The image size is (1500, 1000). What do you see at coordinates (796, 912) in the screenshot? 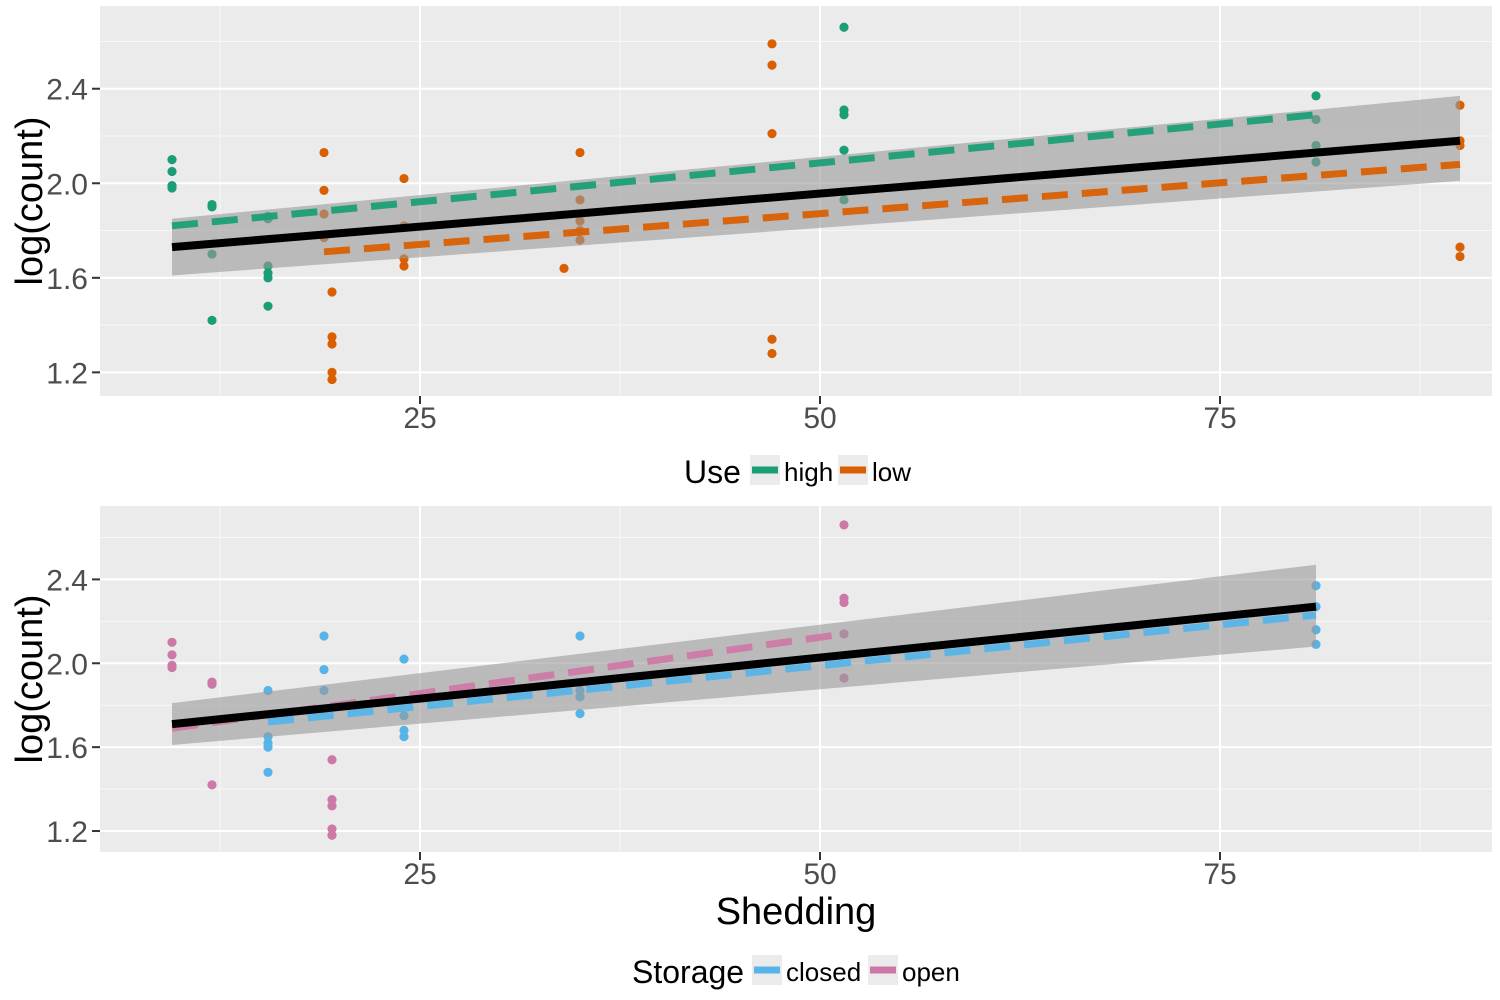
I see `x-axis-title: Shedding` at bounding box center [796, 912].